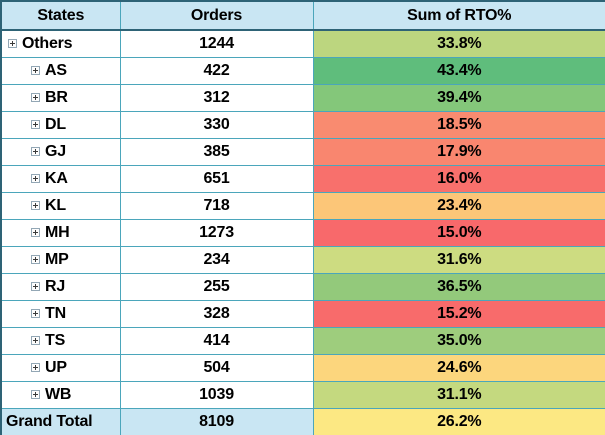 This screenshot has width=605, height=435. I want to click on orders-cell: 1273, so click(216, 232).